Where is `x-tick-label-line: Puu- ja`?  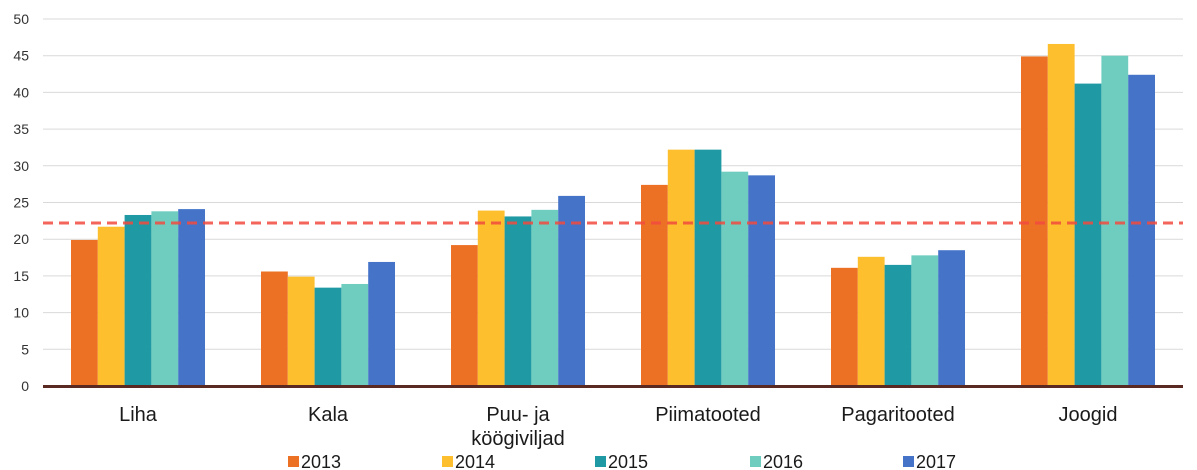
x-tick-label-line: Puu- ja is located at coordinates (518, 415).